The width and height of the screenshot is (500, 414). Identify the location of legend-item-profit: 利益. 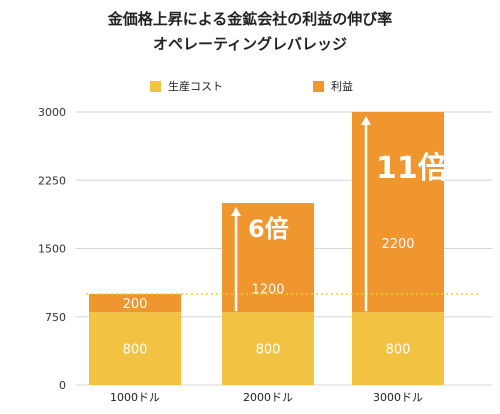
(333, 86).